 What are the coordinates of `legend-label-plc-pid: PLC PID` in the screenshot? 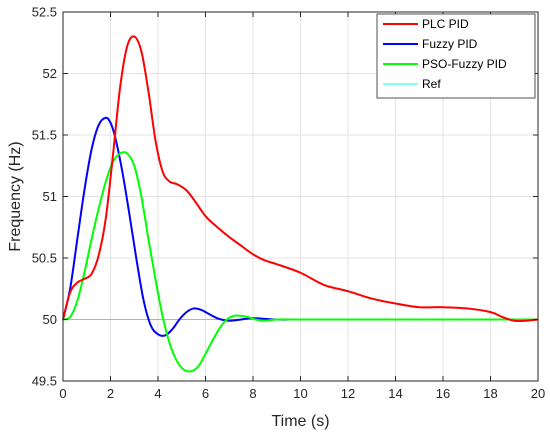 It's located at (445, 24).